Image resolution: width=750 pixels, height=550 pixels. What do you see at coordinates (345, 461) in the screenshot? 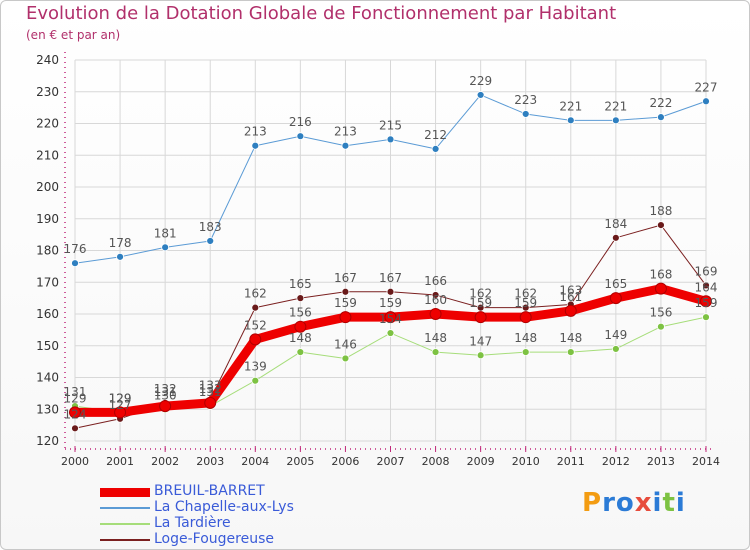
I see `x-tick-label: 2006` at bounding box center [345, 461].